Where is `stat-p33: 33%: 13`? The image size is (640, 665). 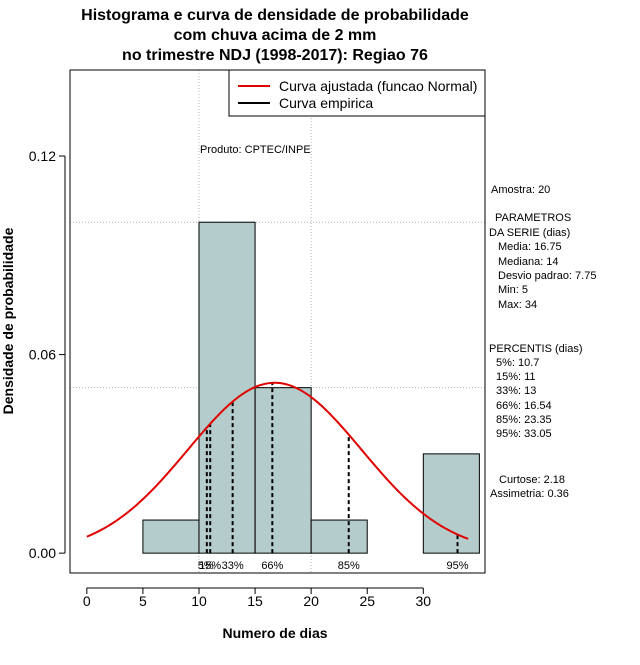 stat-p33: 33%: 13 is located at coordinates (516, 391).